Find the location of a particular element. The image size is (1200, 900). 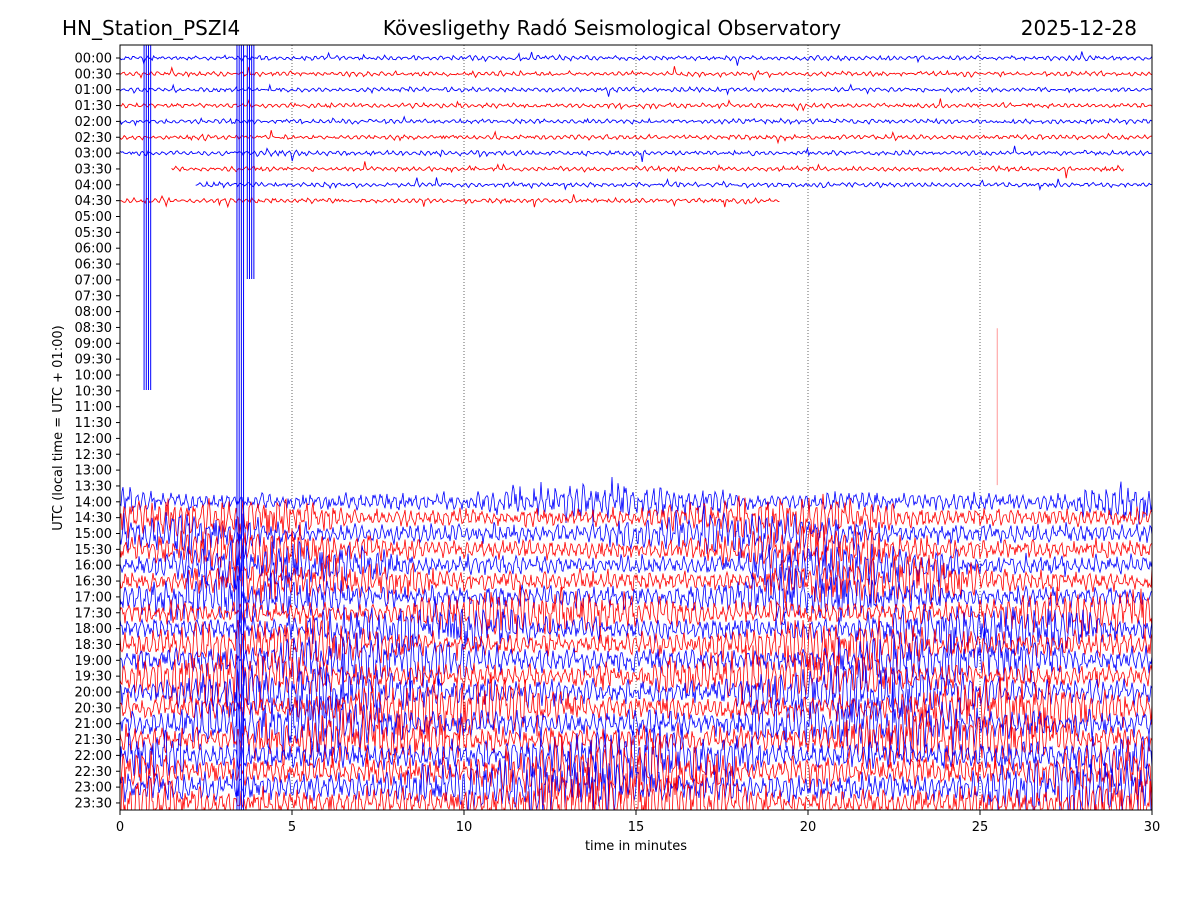

y-tick-label: 01:00 is located at coordinates (93, 90).